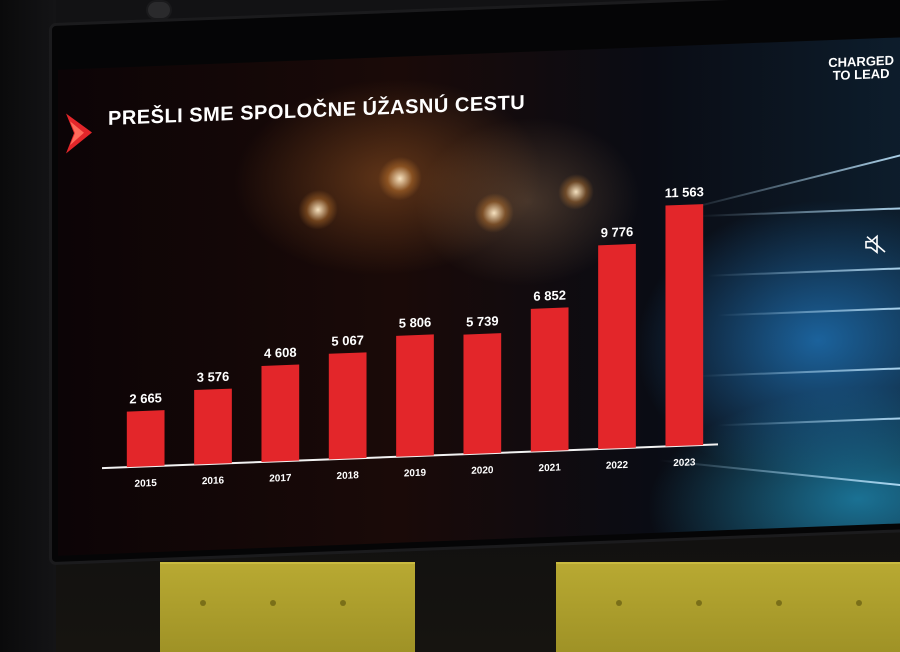 This screenshot has height=652, width=900. What do you see at coordinates (549, 379) in the screenshot?
I see `bar-2021` at bounding box center [549, 379].